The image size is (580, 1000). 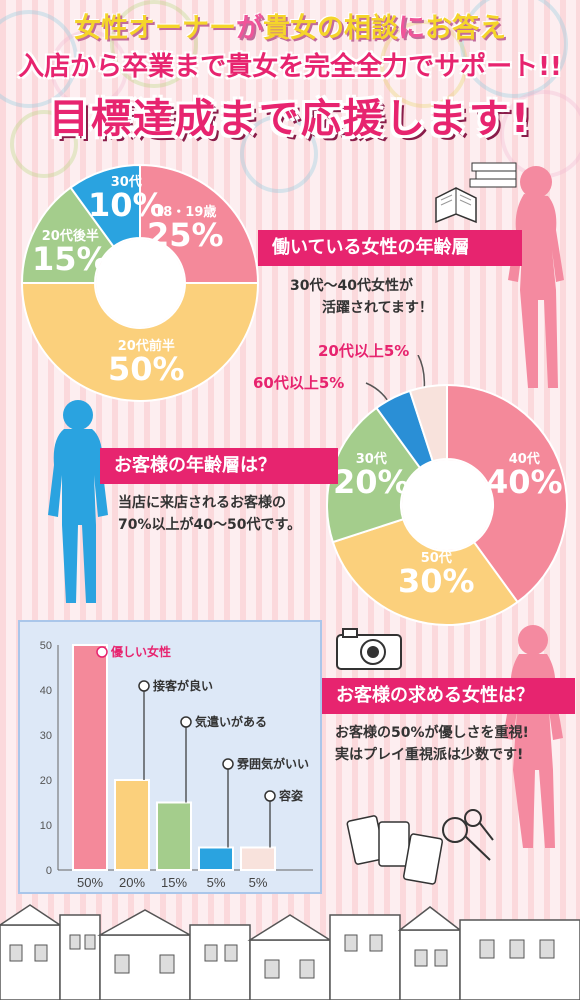 What do you see at coordinates (330, 28) in the screenshot?
I see `header-line1-c: 貴女の相談` at bounding box center [330, 28].